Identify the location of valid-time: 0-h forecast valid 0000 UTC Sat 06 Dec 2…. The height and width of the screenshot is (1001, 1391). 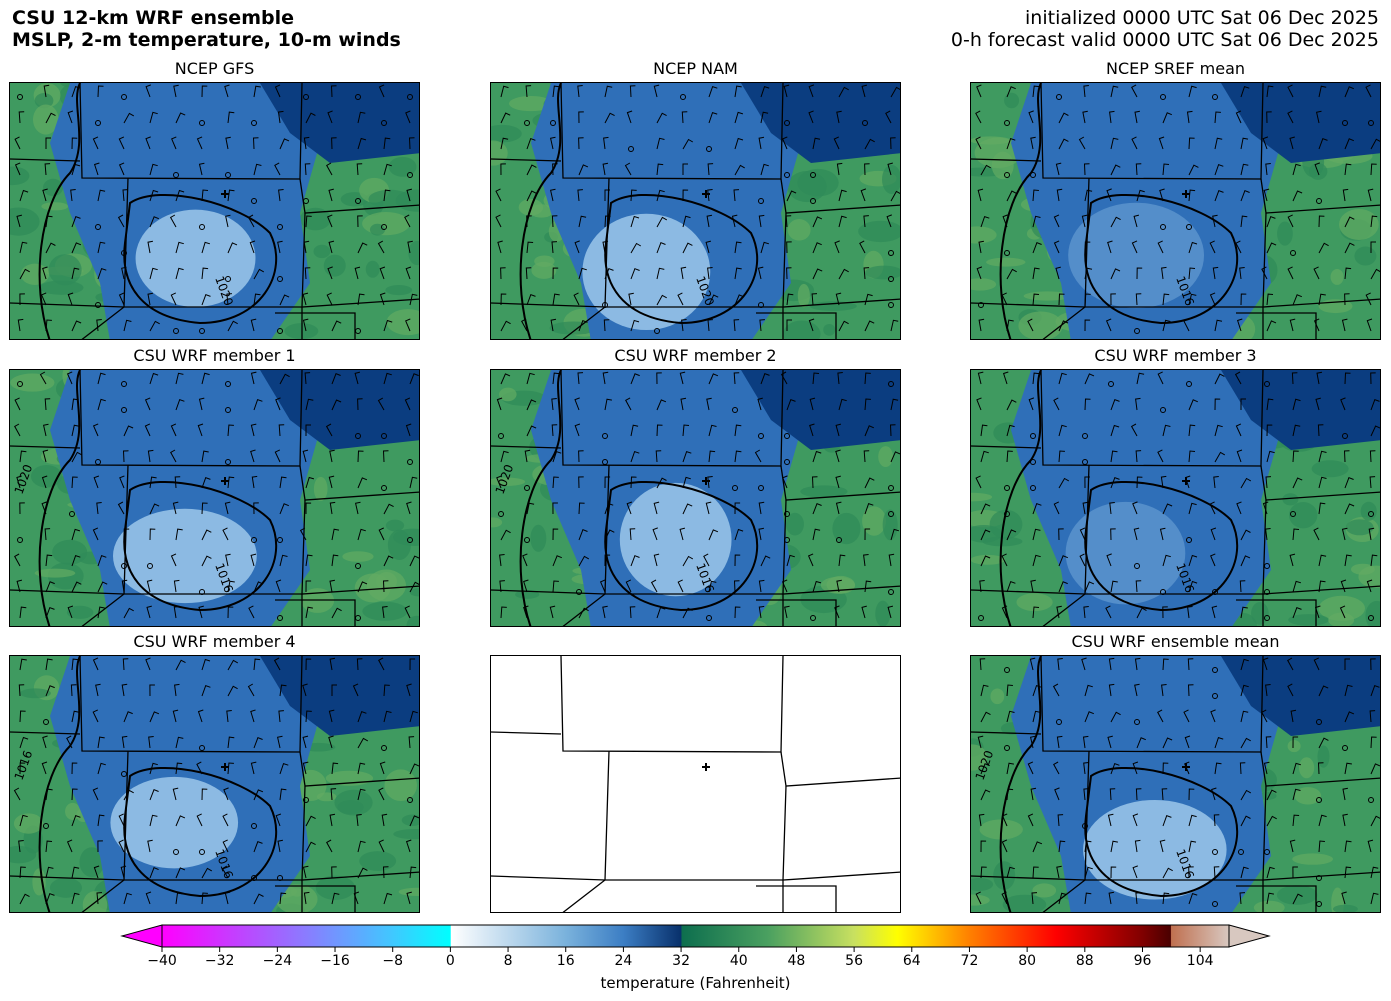
(1164, 40).